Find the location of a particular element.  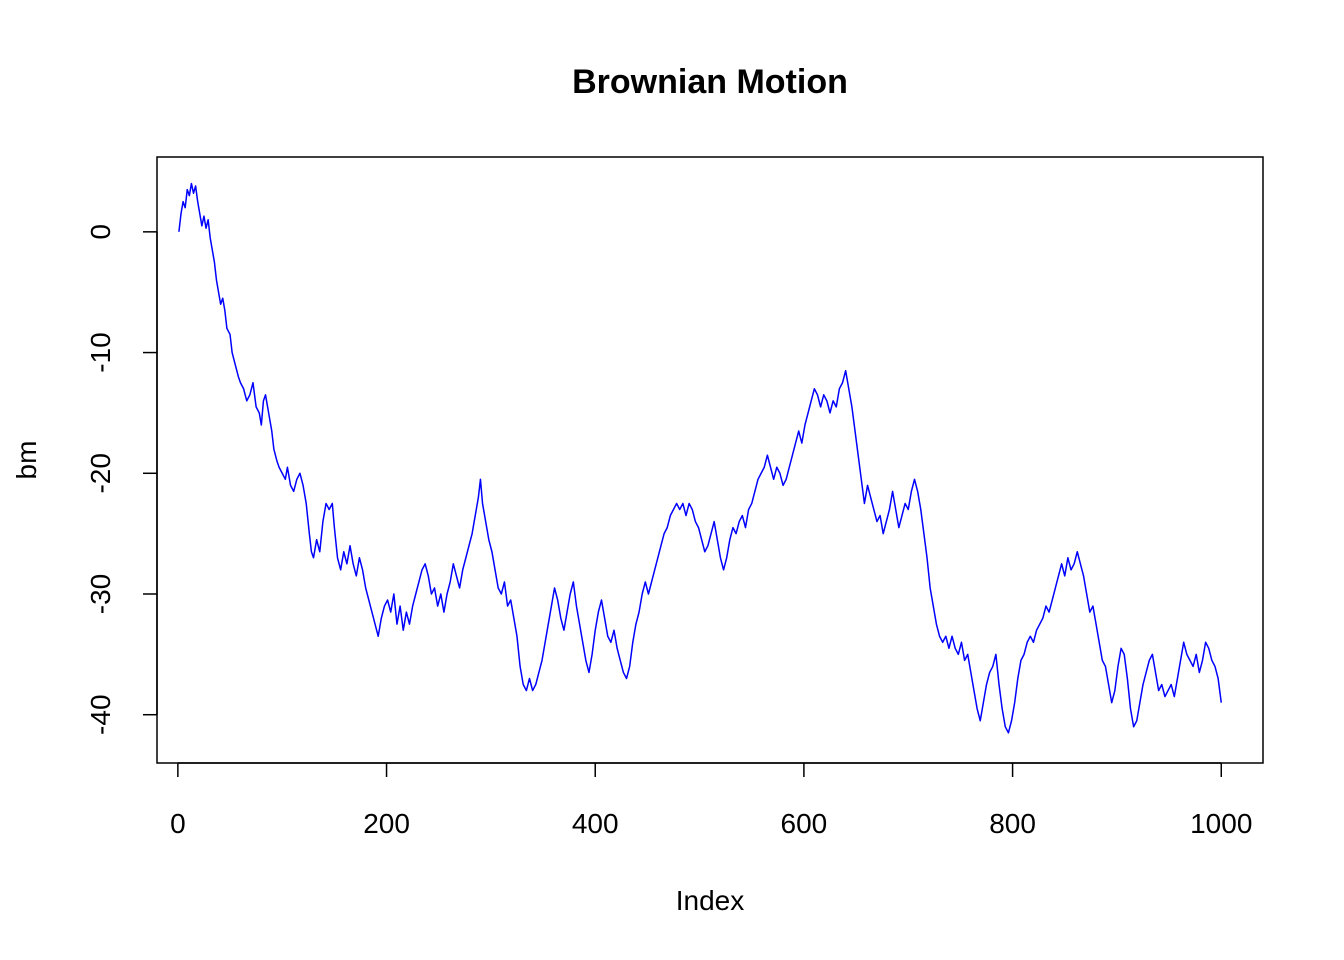

x-tick-label: 400 is located at coordinates (595, 823).